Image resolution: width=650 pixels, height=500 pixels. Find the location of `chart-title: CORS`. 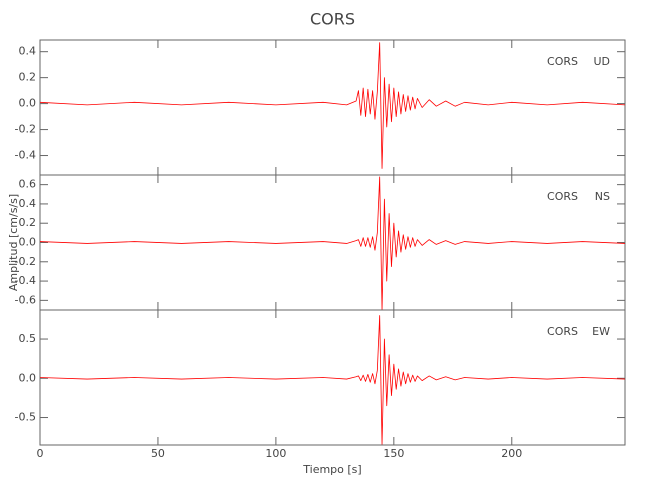

chart-title: CORS is located at coordinates (332, 19).